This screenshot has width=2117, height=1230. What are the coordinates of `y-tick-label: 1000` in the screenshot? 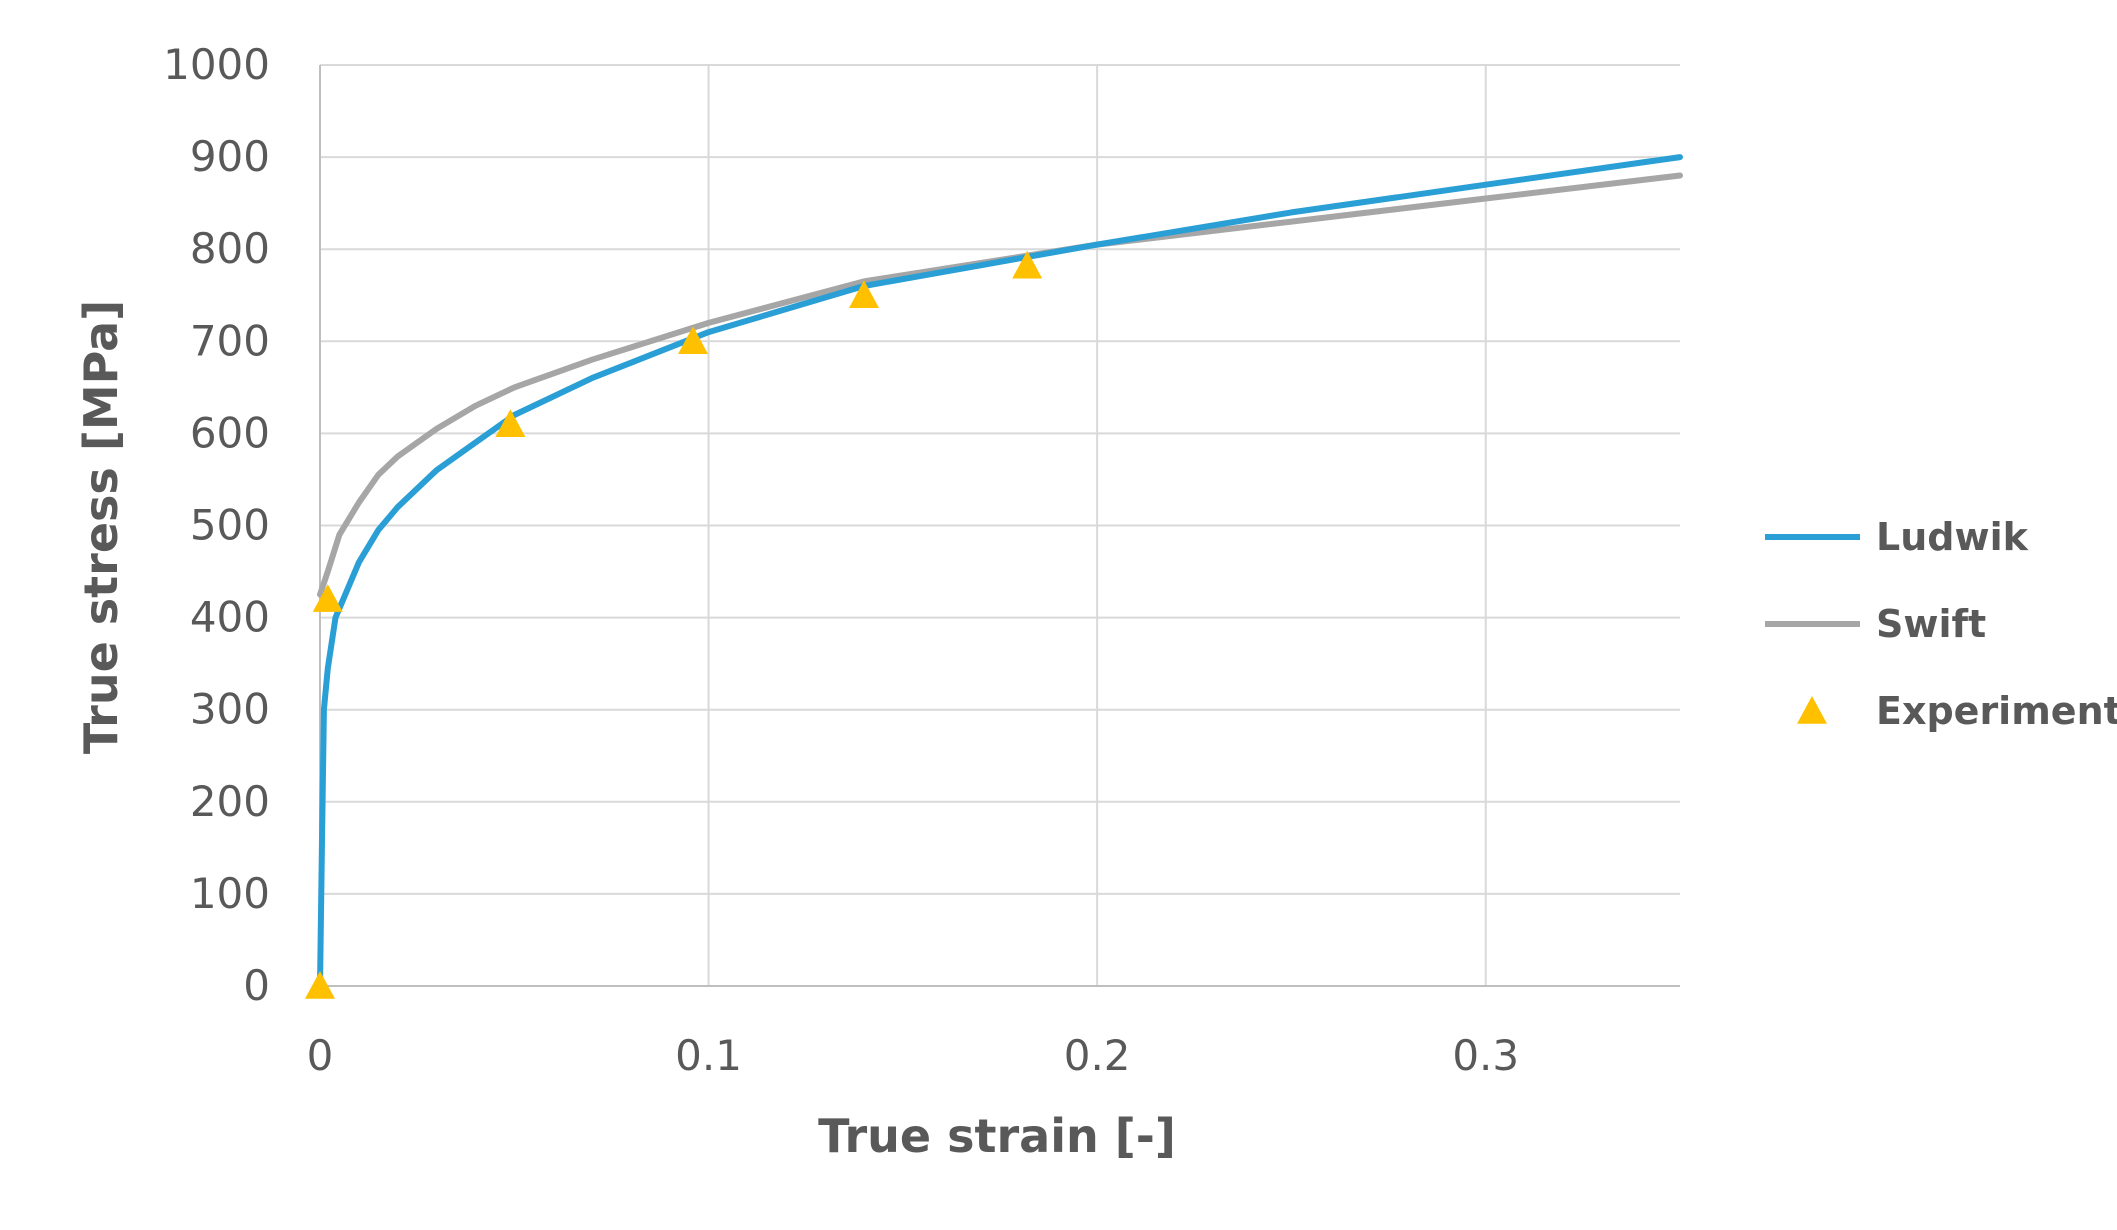 It's located at (216, 64).